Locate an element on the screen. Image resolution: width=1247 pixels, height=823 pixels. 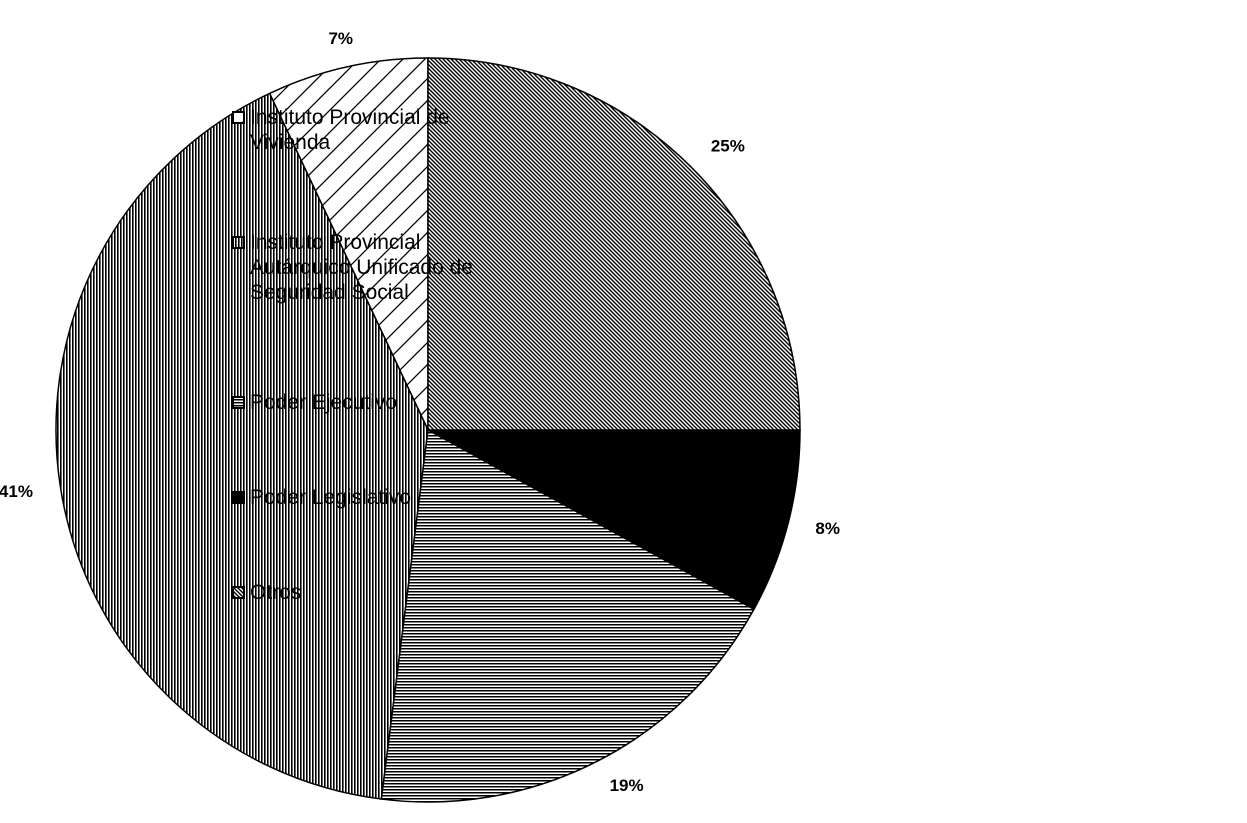
data-label: 19% is located at coordinates (627, 785).